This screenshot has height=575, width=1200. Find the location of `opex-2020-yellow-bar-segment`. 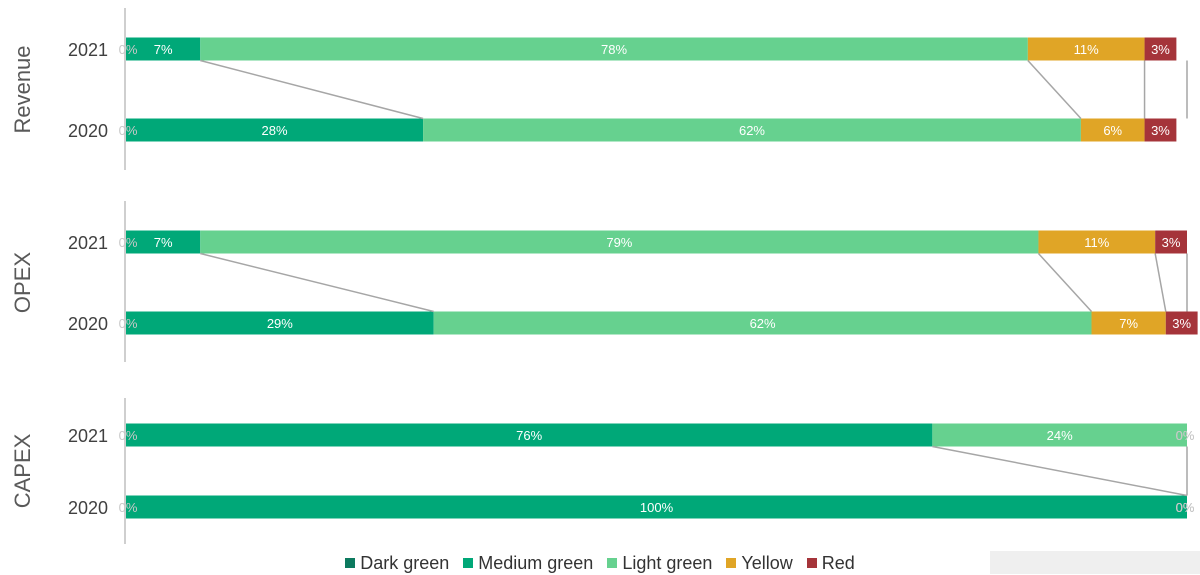

opex-2020-yellow-bar-segment is located at coordinates (1128, 323).